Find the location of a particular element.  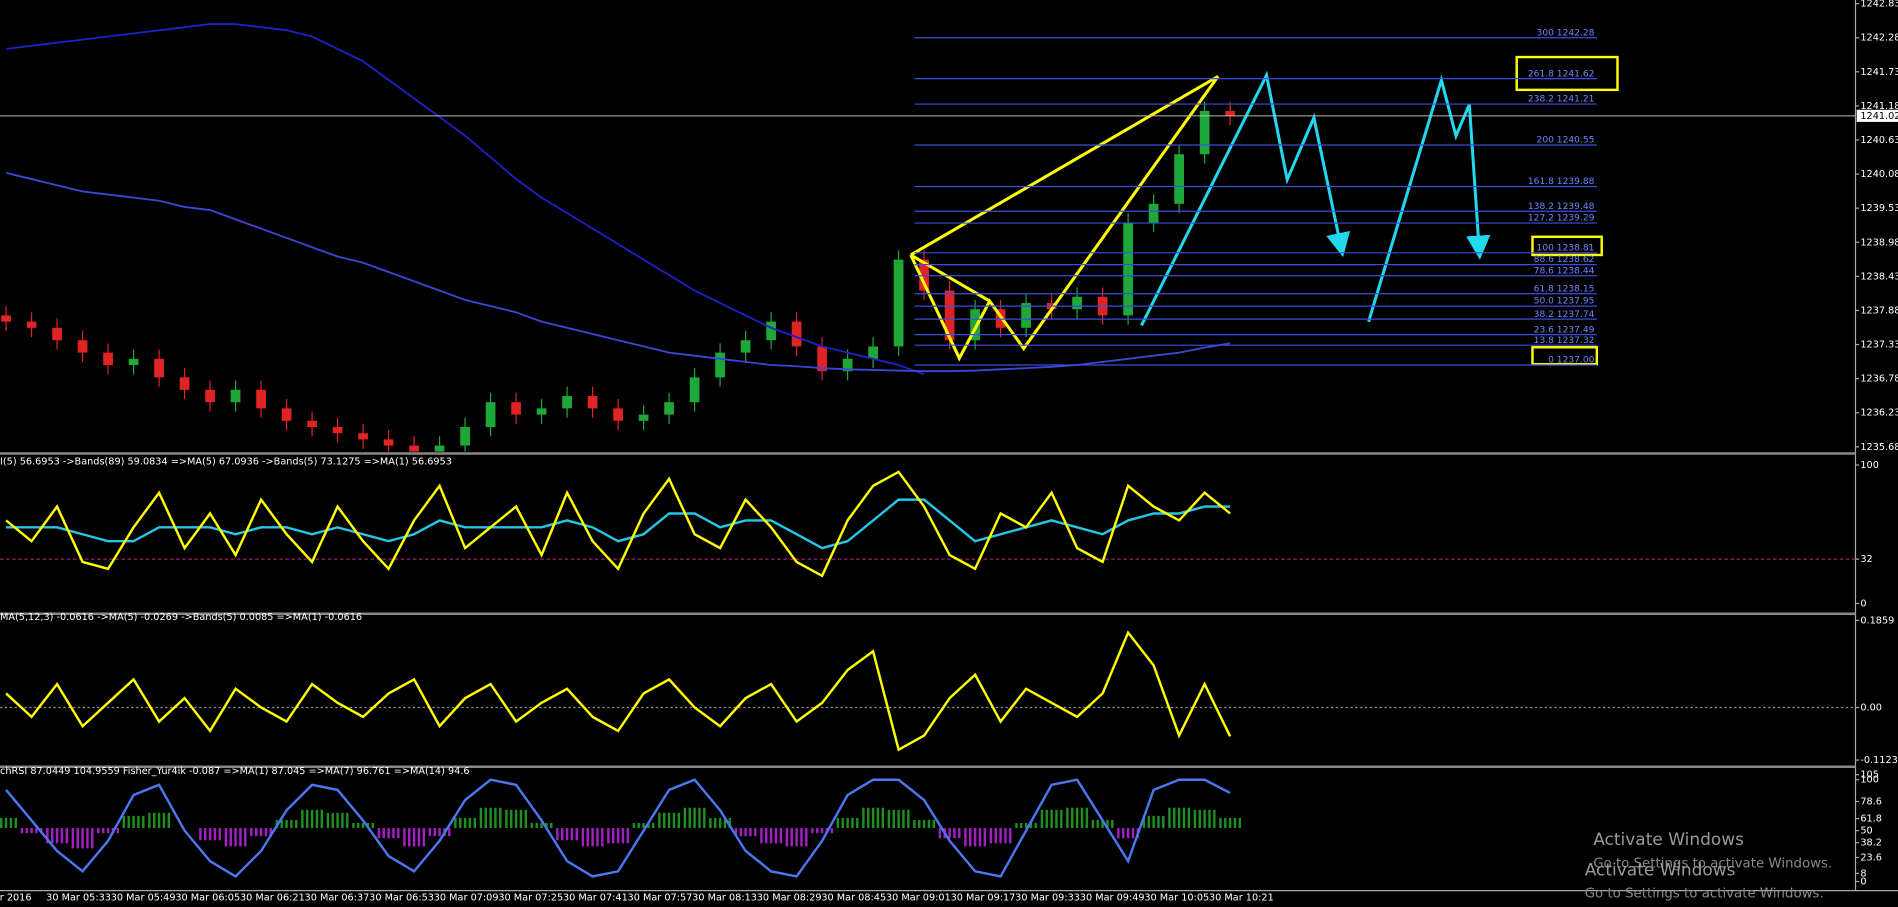

fib-label: 38.2 1237.74 is located at coordinates (1564, 315).